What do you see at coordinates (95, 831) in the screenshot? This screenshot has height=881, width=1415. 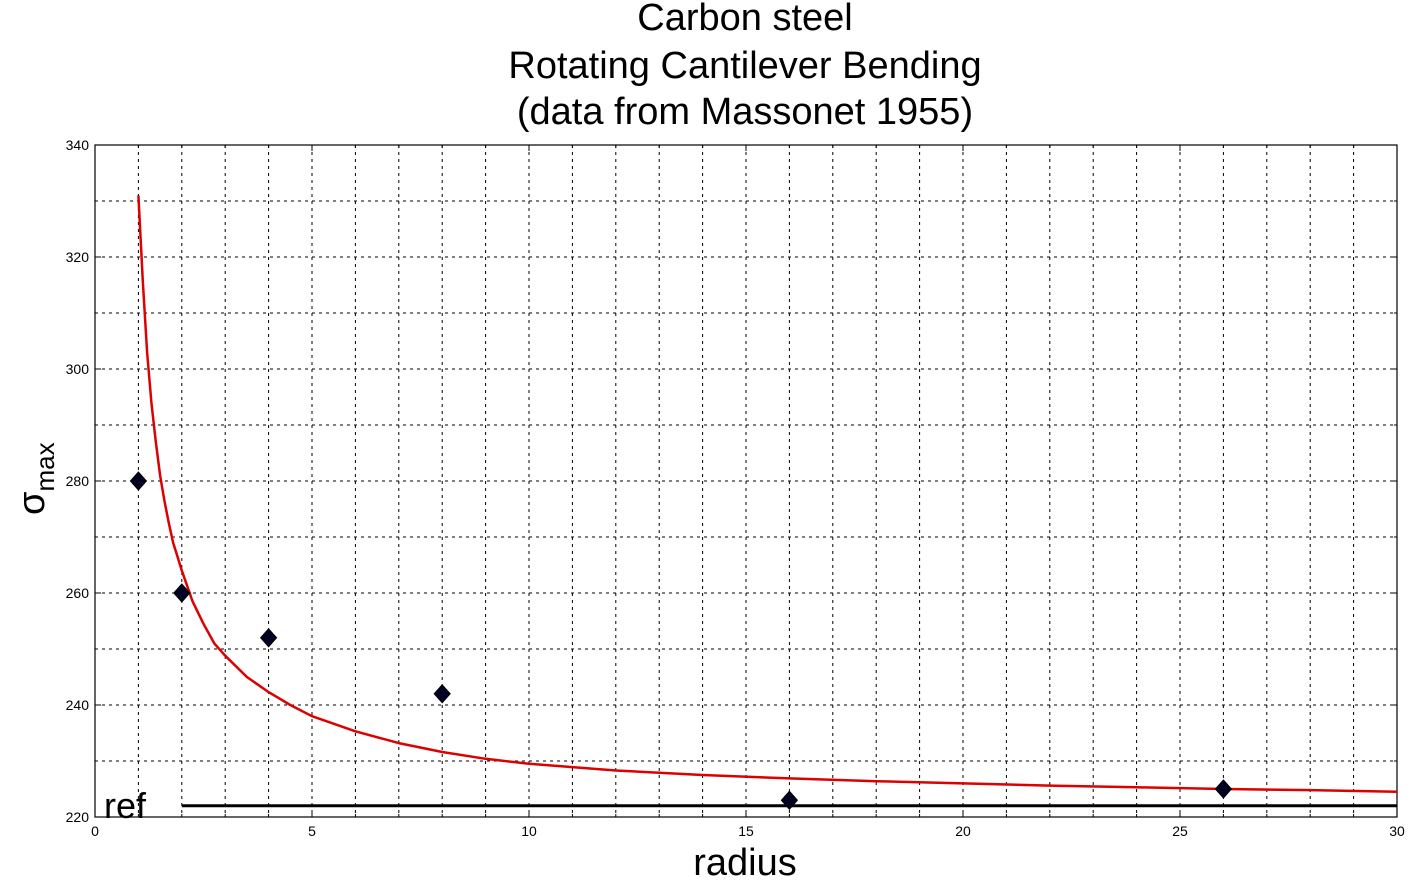 I see `x-tick-label: 0` at bounding box center [95, 831].